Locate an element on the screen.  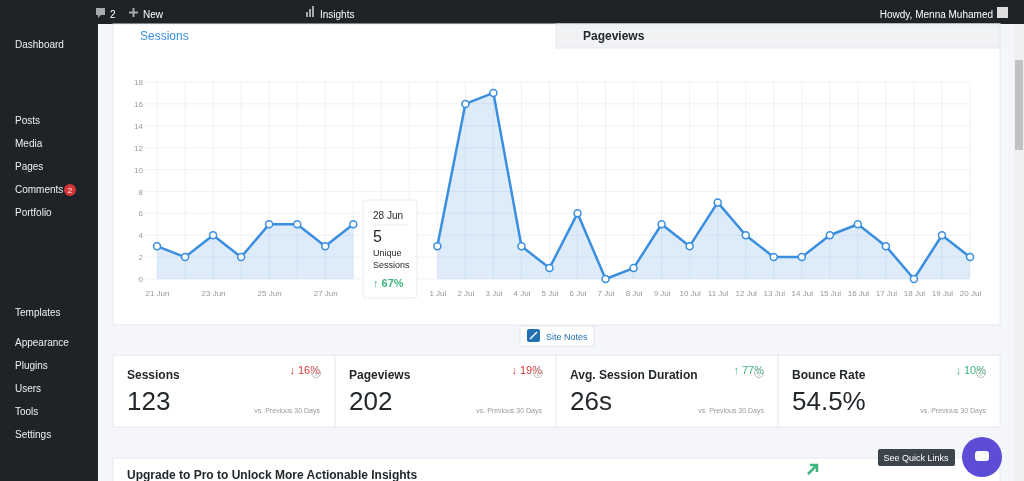
annotation: 28 Jun is located at coordinates (388, 215).